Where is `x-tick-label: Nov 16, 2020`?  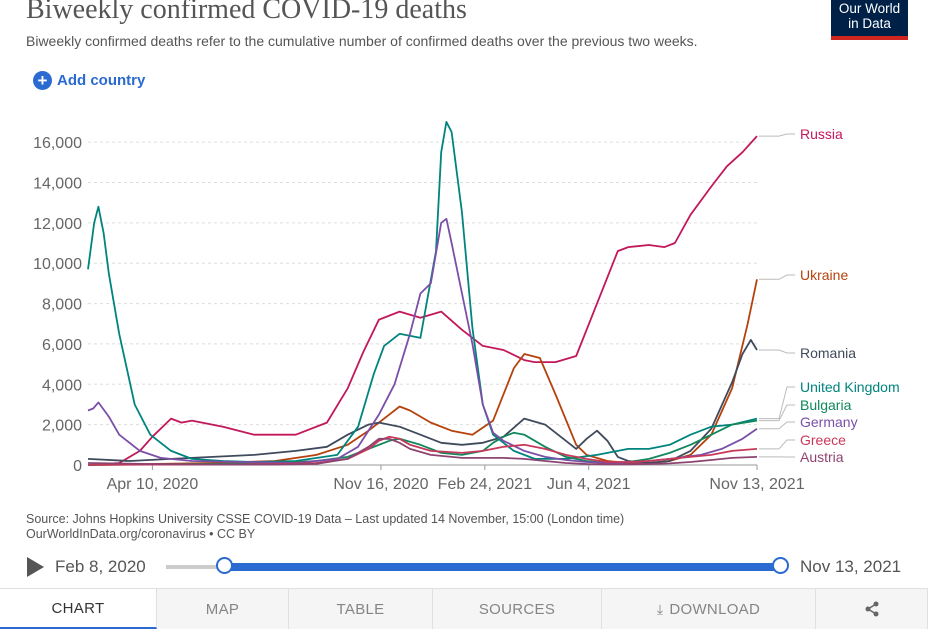 x-tick-label: Nov 16, 2020 is located at coordinates (380, 484).